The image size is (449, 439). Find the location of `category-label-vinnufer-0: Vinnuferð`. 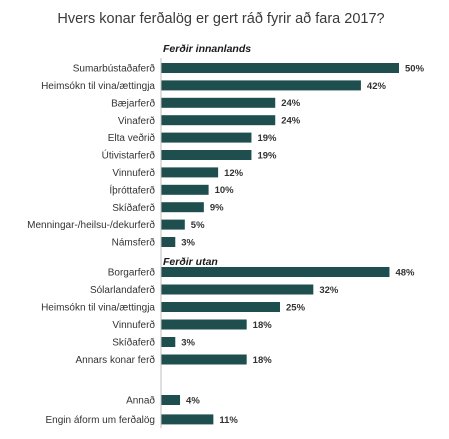

category-label-vinnufer-0: Vinnuferð is located at coordinates (133, 173).